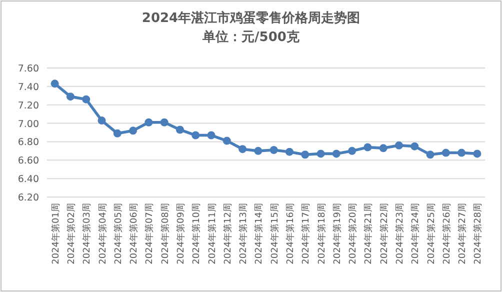 The width and height of the screenshot is (502, 292). Describe the element at coordinates (102, 233) in the screenshot. I see `x-tick-label: 2024年第04周` at that location.